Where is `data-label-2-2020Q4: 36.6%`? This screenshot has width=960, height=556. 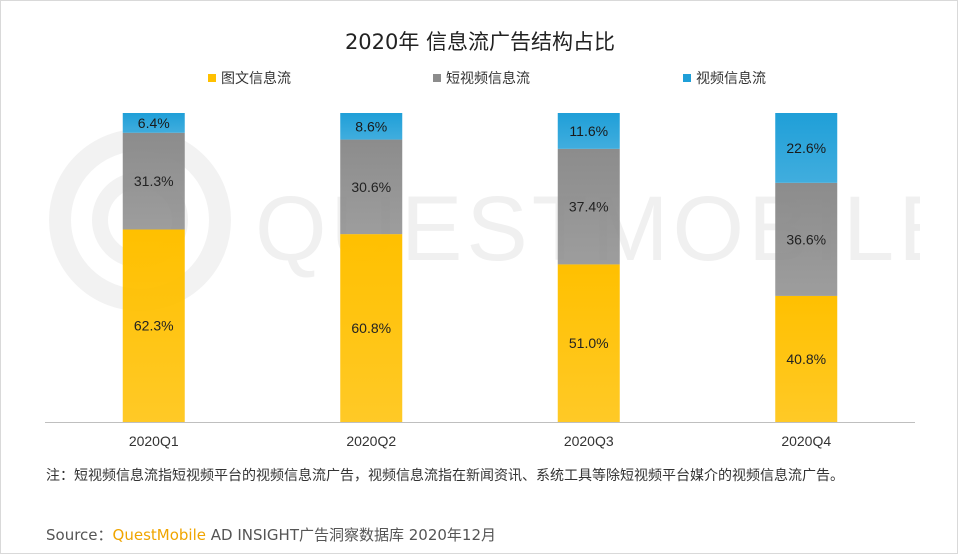
data-label-2-2020Q4: 36.6% is located at coordinates (806, 239).